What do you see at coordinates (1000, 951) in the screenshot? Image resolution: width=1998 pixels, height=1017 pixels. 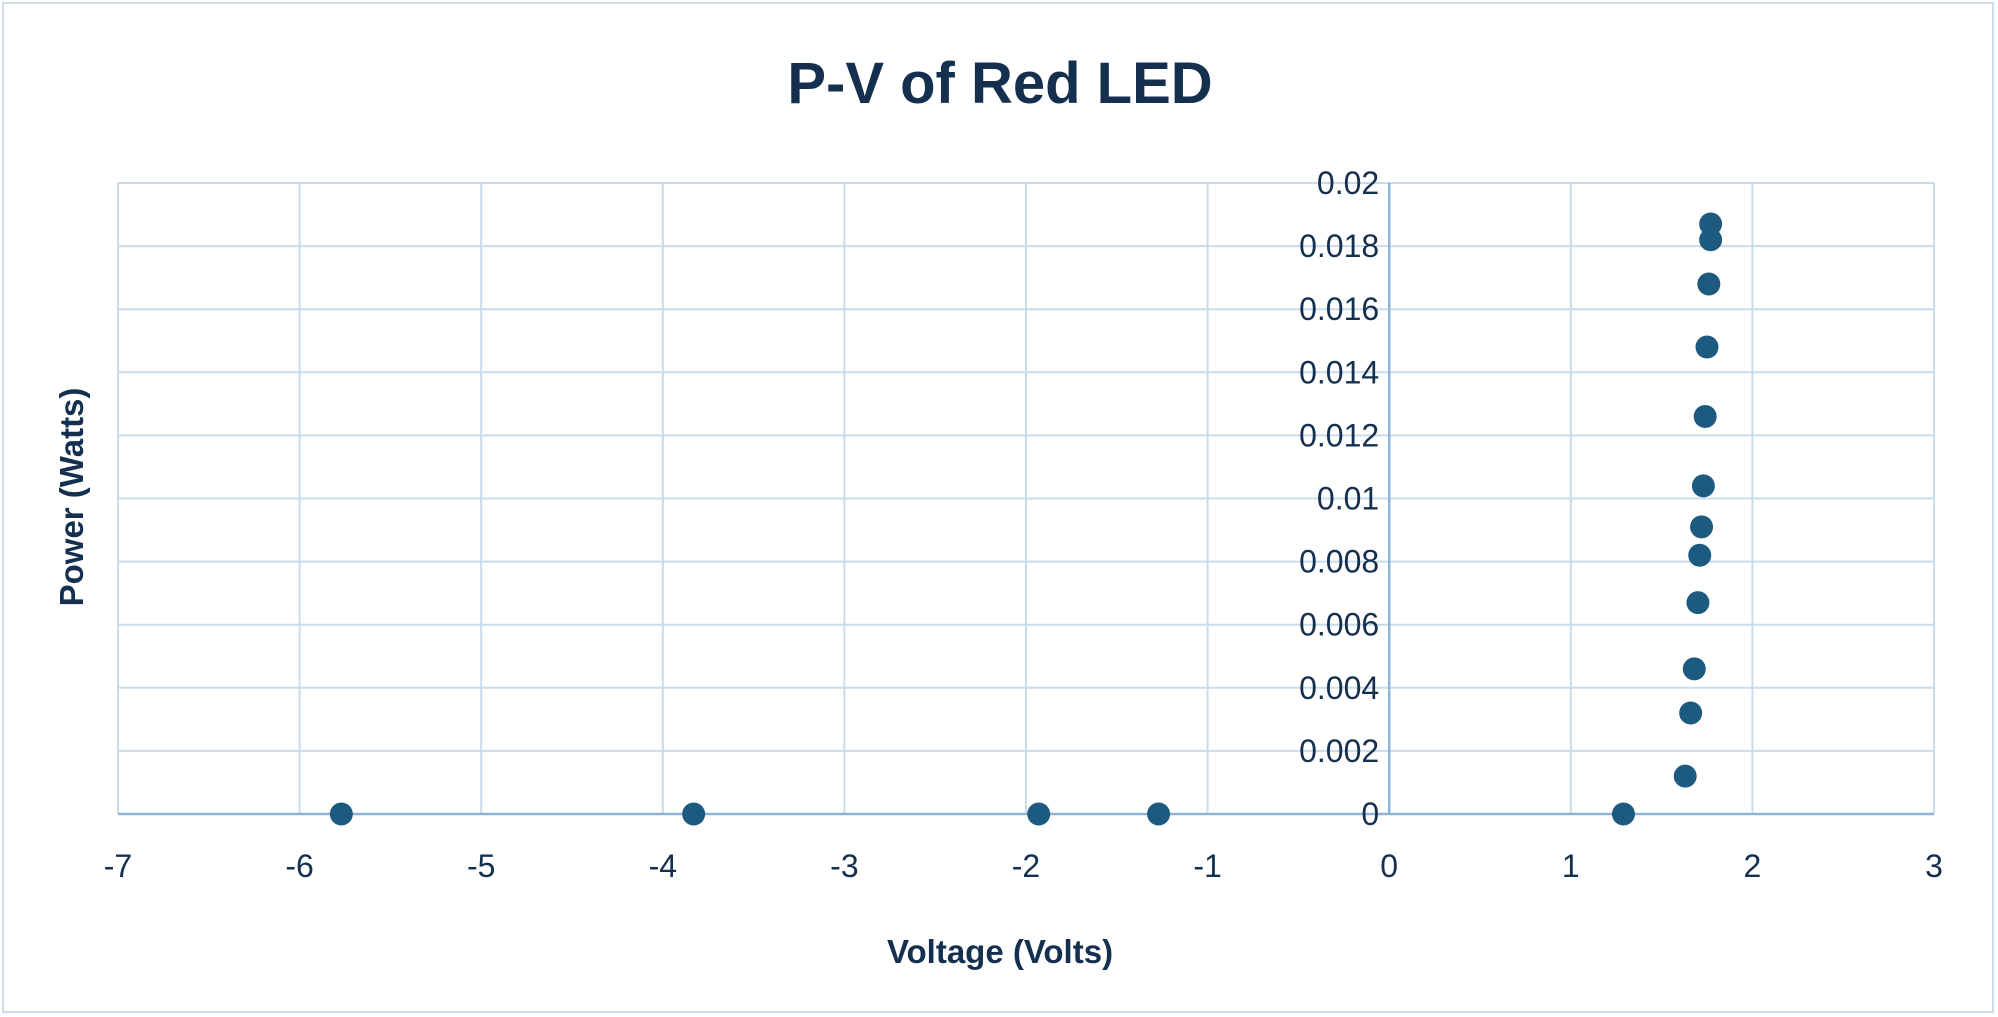 I see `x-axis-title: Voltage (Volts)` at bounding box center [1000, 951].